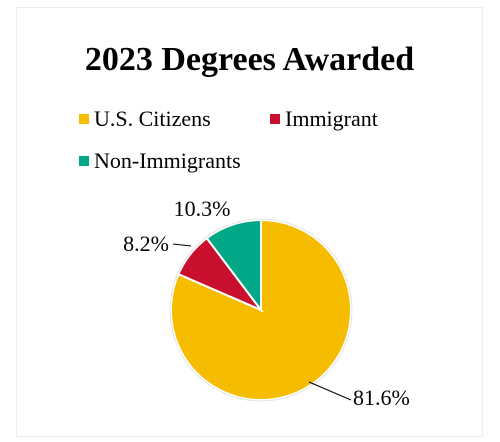  What do you see at coordinates (167, 160) in the screenshot?
I see `legend-label-non-immigrants: Non-Immigrants` at bounding box center [167, 160].